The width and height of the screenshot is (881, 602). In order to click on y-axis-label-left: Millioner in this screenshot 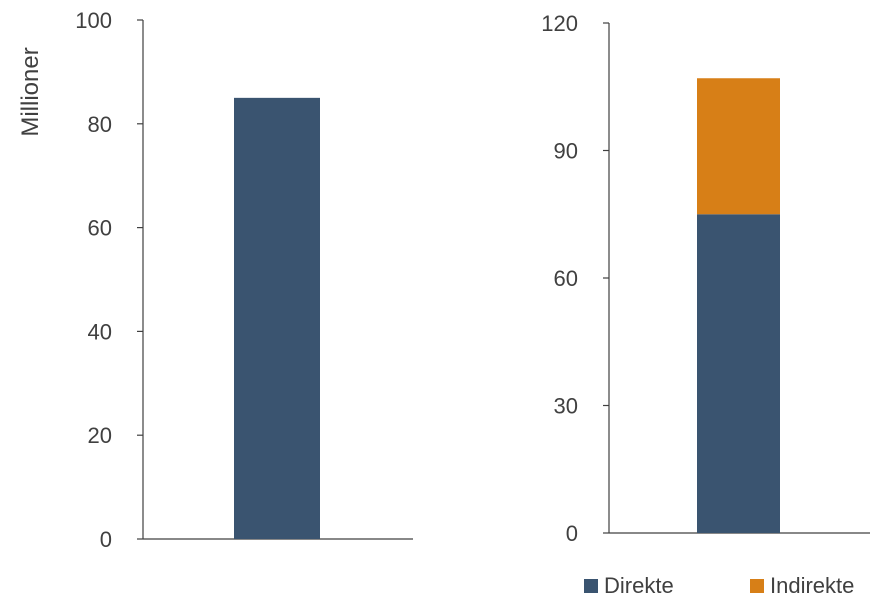, I will do `click(30, 91)`.